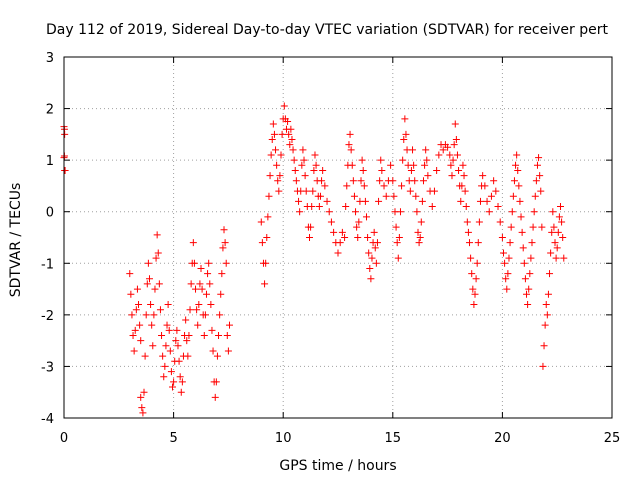  What do you see at coordinates (47, 264) in the screenshot?
I see `y-tick-label: -1` at bounding box center [47, 264].